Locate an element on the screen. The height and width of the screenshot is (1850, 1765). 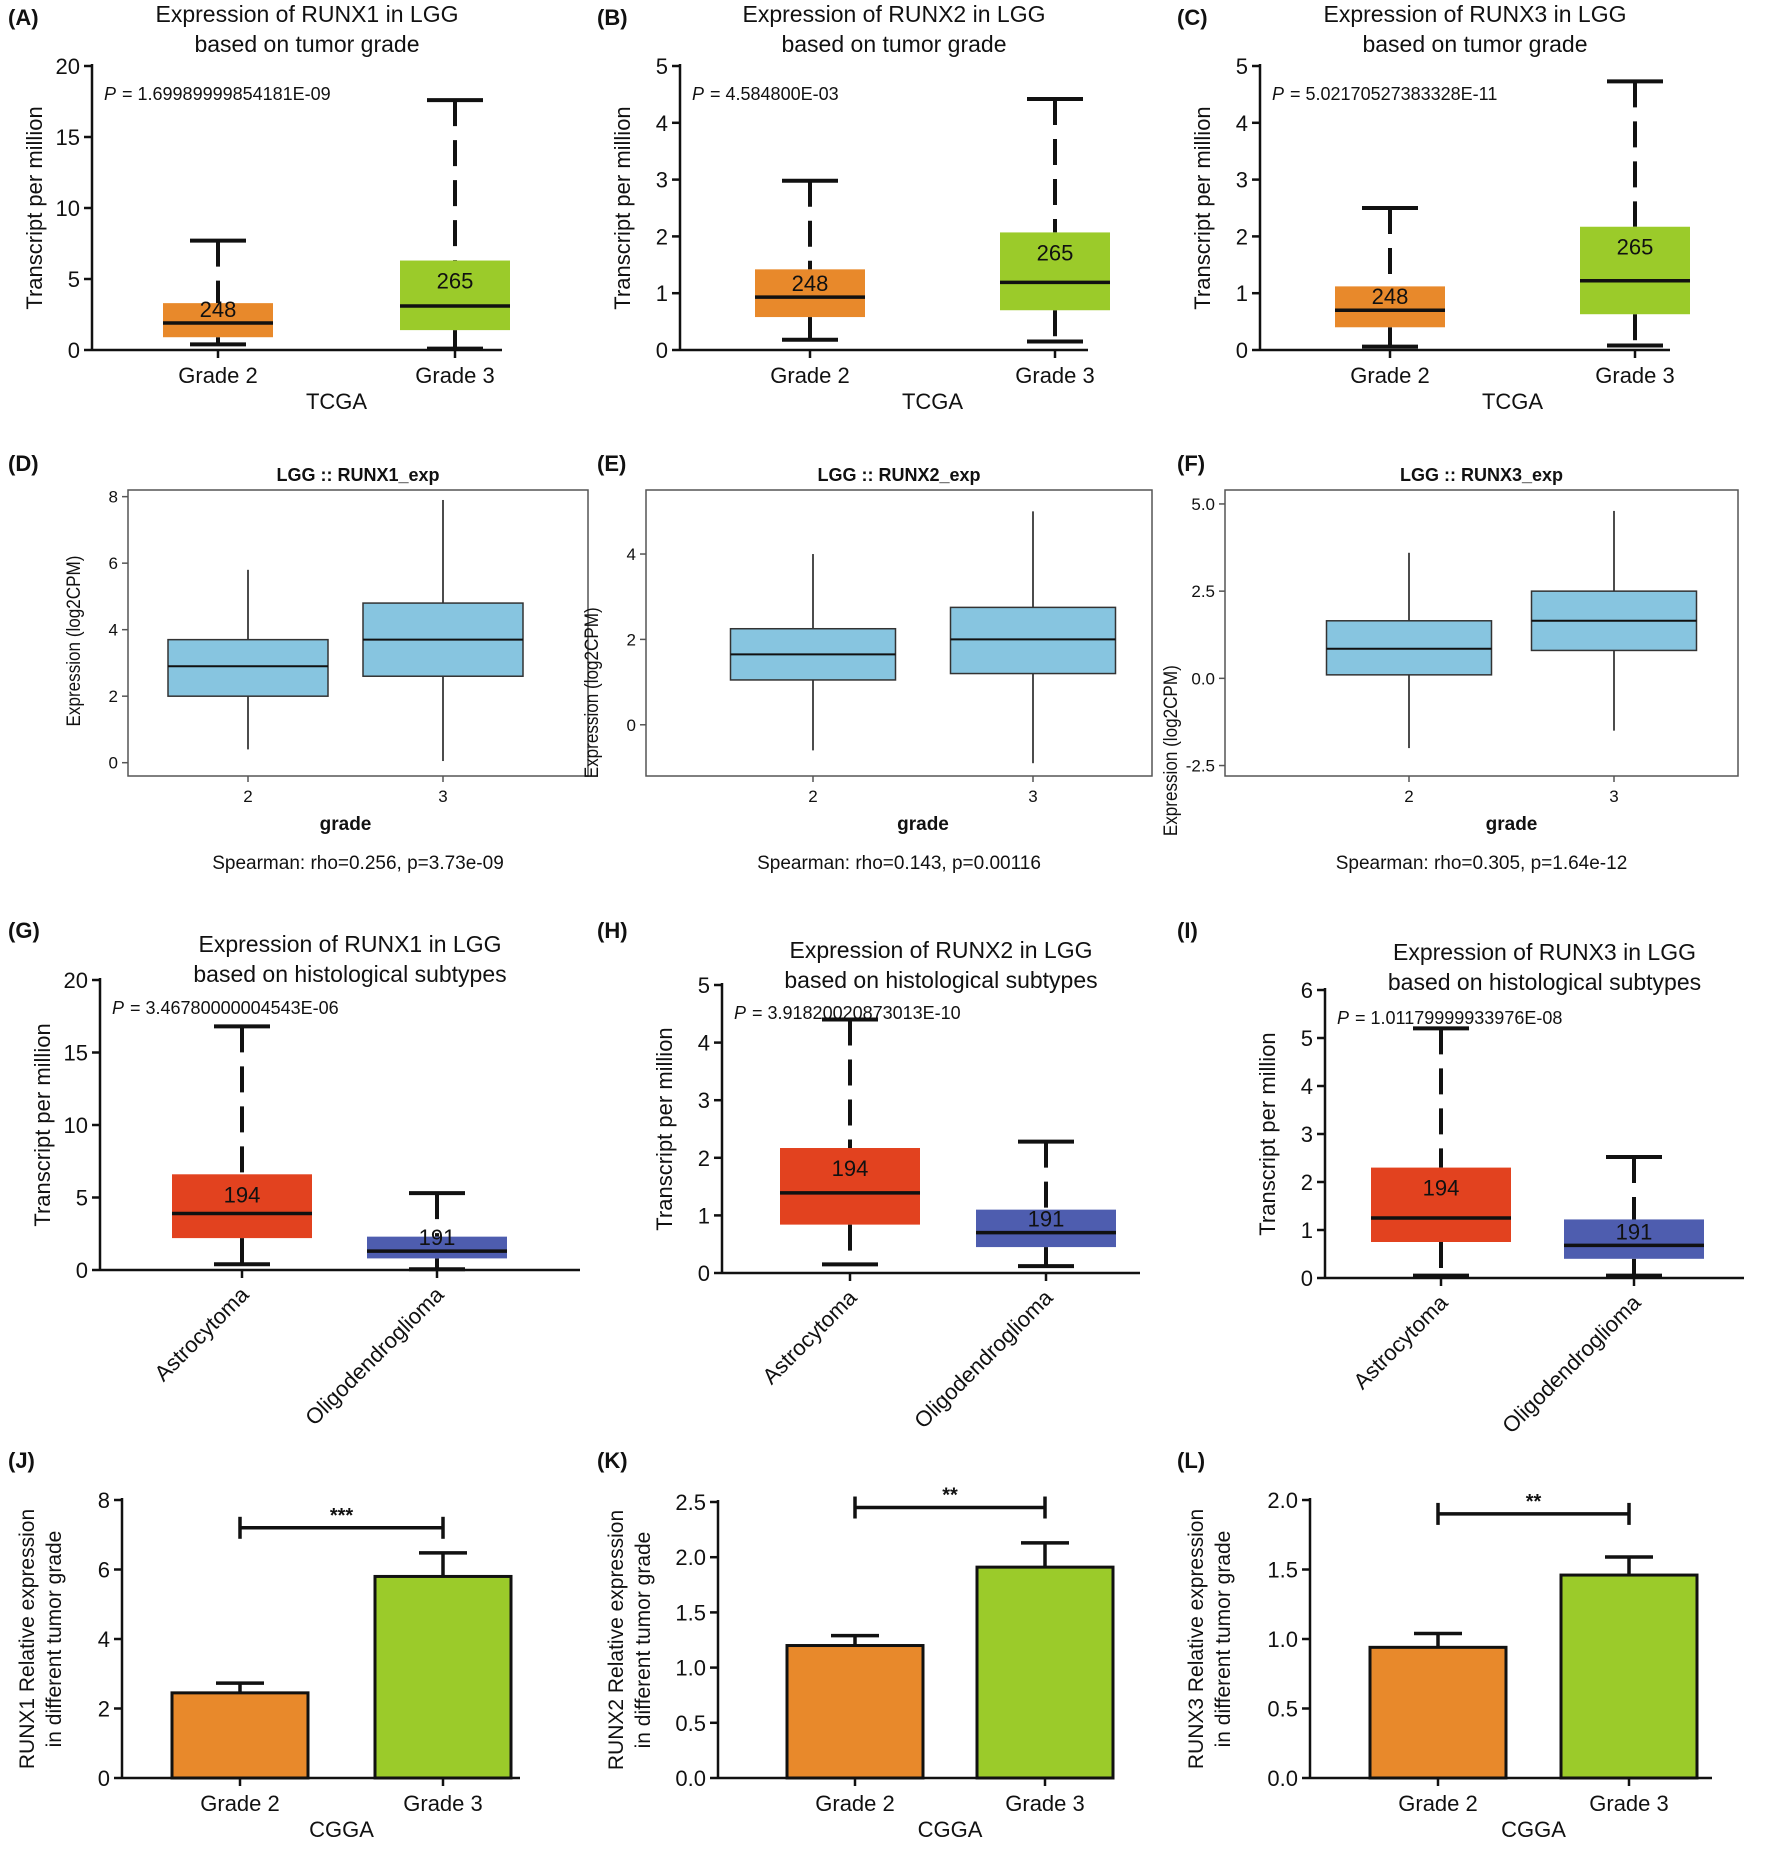
y-tick-label: 1 is located at coordinates (704, 1215).